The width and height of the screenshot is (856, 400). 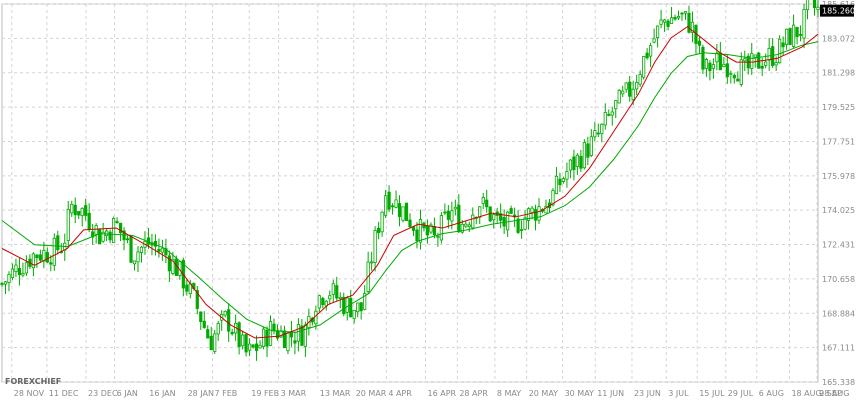 What do you see at coordinates (201, 393) in the screenshot?
I see `x-tick-label: 28 JAN` at bounding box center [201, 393].